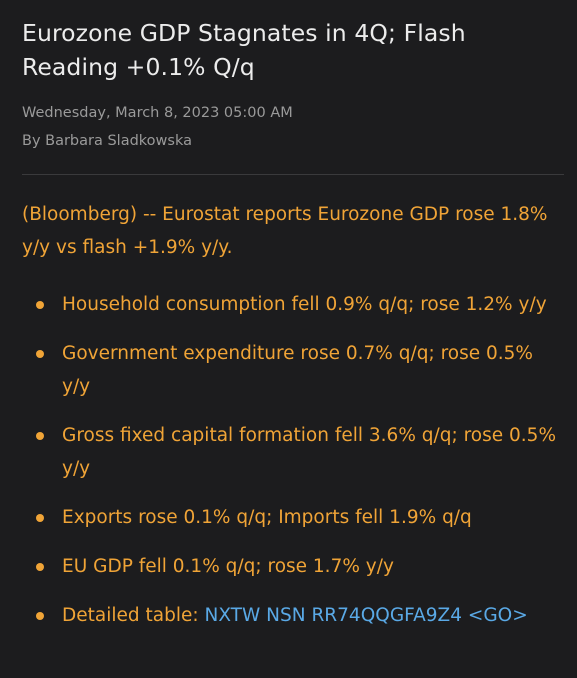  Describe the element at coordinates (130, 615) in the screenshot. I see `detailed-table-label: Detailed table:` at that location.